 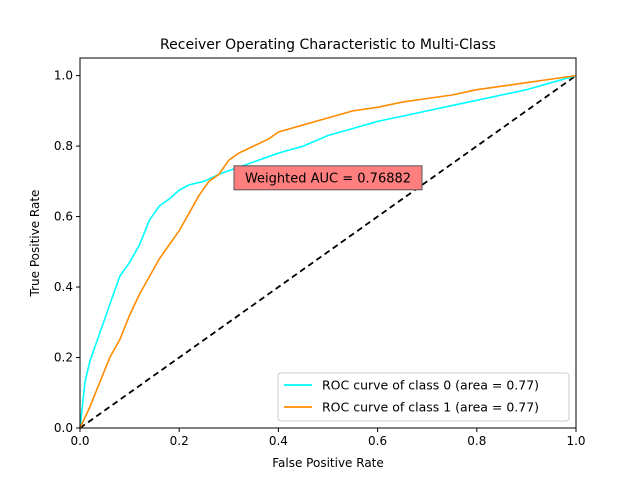 What do you see at coordinates (328, 438) in the screenshot?
I see `x-axis-ticks: 0.0 0.2 0.4 0.6 0.8 1.0` at bounding box center [328, 438].